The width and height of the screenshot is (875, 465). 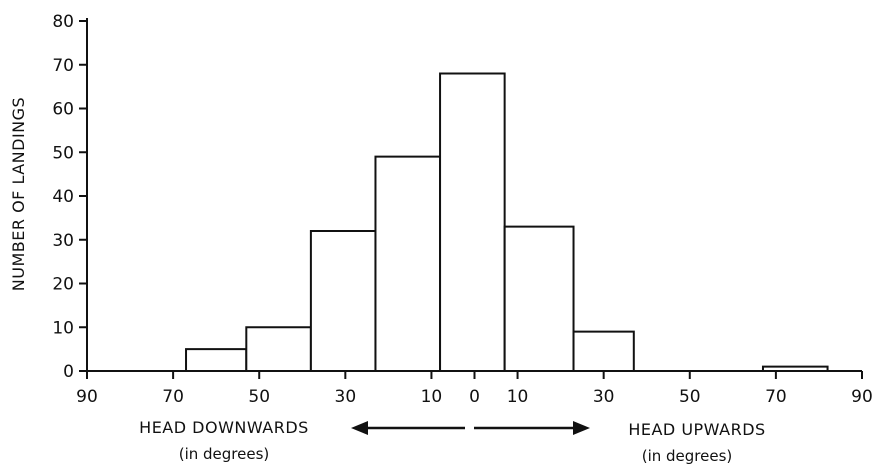 I want to click on x-tick-label-6: 10, so click(x=518, y=397).